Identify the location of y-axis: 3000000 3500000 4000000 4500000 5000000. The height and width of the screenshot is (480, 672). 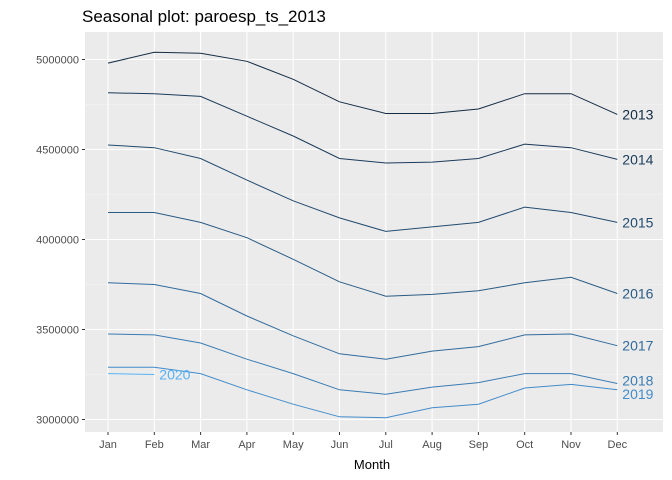
(60, 241).